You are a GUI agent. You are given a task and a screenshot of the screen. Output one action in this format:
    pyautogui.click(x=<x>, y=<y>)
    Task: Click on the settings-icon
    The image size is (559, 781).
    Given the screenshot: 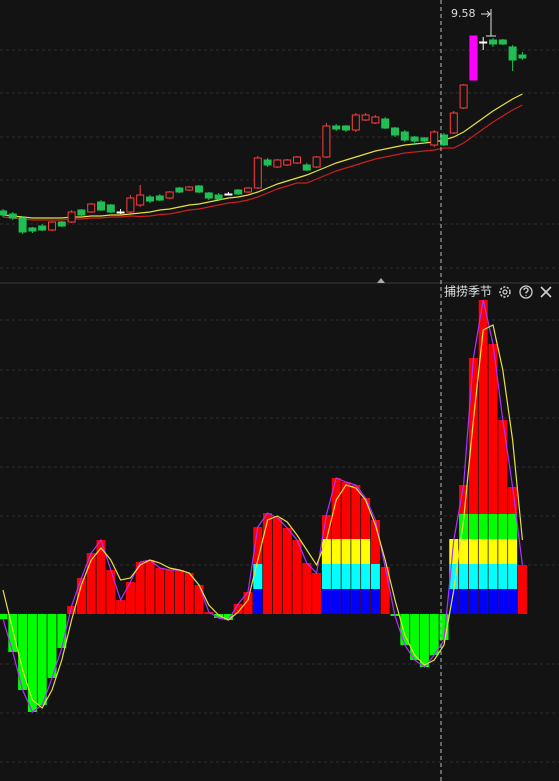 What is the action you would take?
    pyautogui.click(x=505, y=292)
    